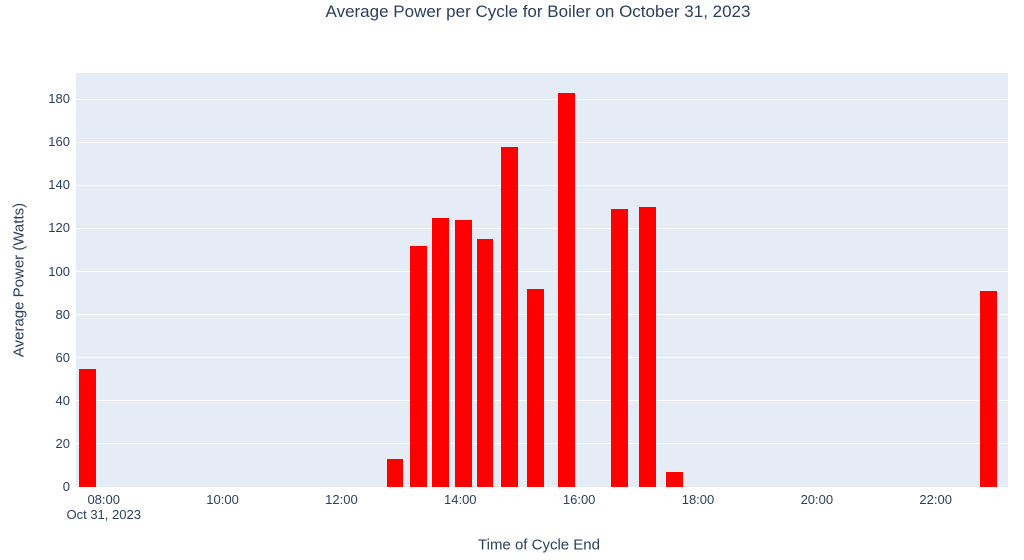  What do you see at coordinates (59, 228) in the screenshot?
I see `y-tick-label: 120` at bounding box center [59, 228].